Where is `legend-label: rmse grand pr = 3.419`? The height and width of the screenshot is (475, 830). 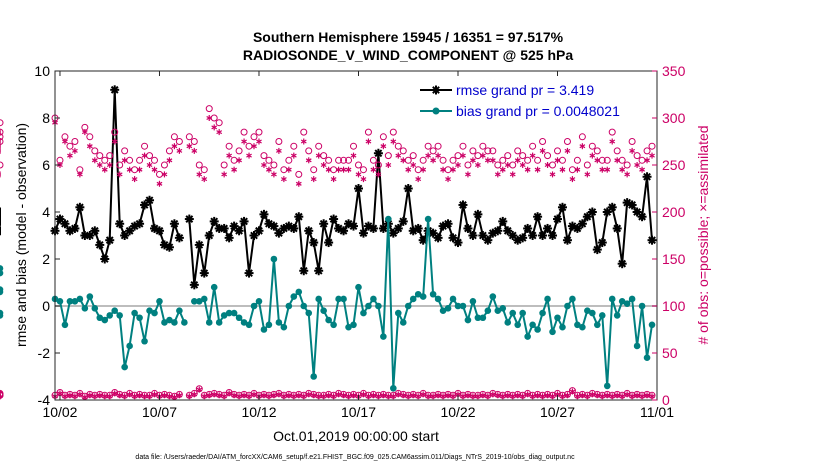 legend-label: rmse grand pr = 3.419 is located at coordinates (525, 90).